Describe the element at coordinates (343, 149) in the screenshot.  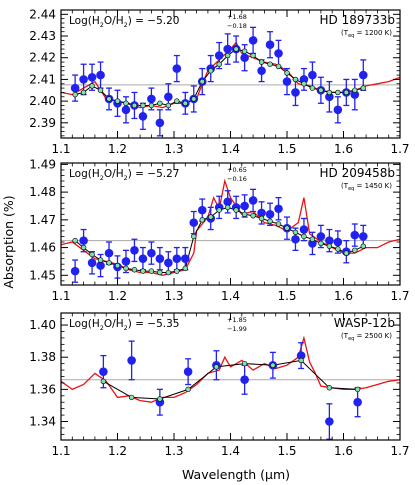
I see `x-tick-label: 1.6` at that location.